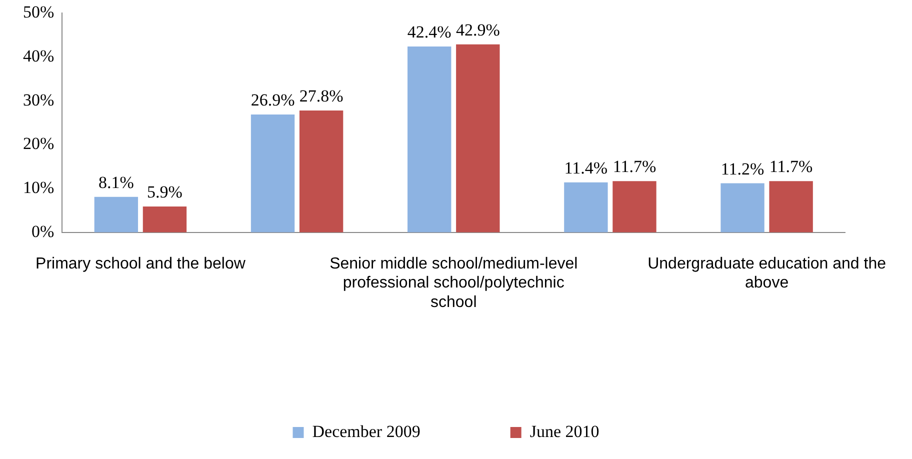 Image resolution: width=912 pixels, height=459 pixels. I want to click on y-tick-label: 50%, so click(38, 12).